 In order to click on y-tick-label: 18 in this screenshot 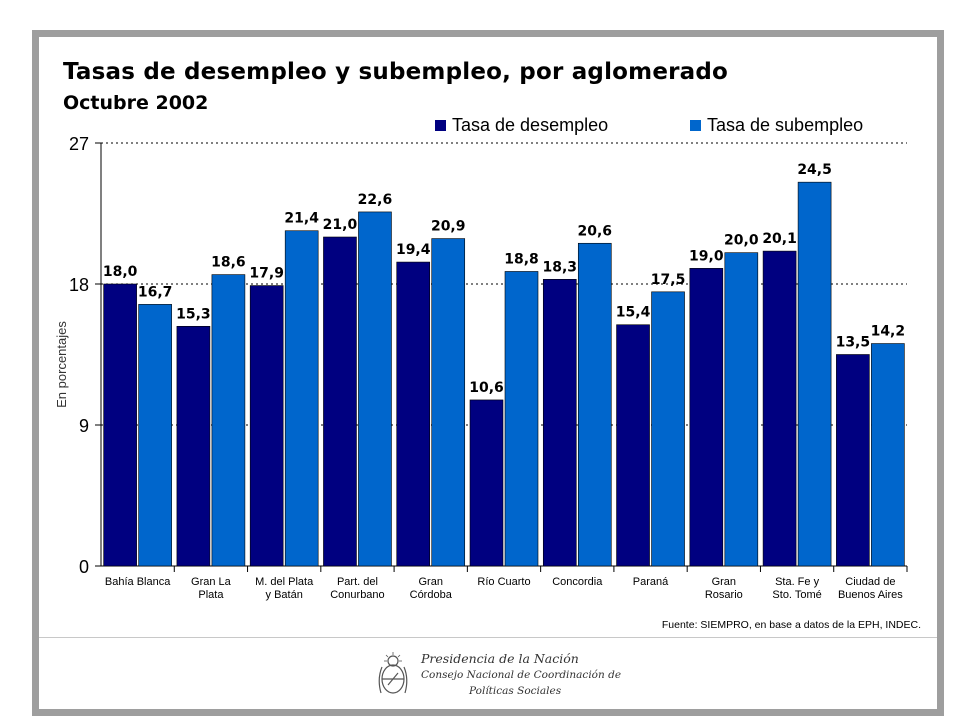, I will do `click(79, 285)`.